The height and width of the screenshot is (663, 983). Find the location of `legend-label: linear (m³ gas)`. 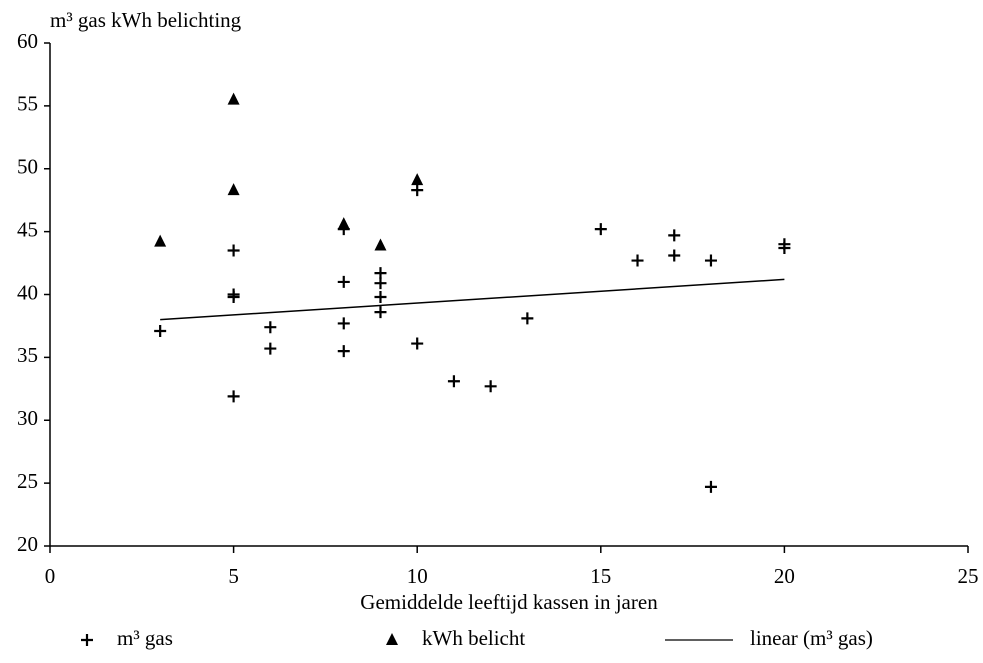

legend-label: linear (m³ gas) is located at coordinates (811, 638).